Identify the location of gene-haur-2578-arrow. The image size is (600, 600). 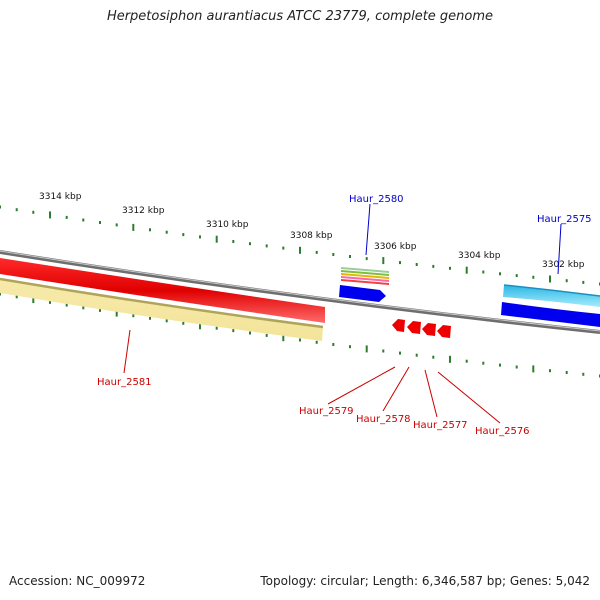
(414, 327).